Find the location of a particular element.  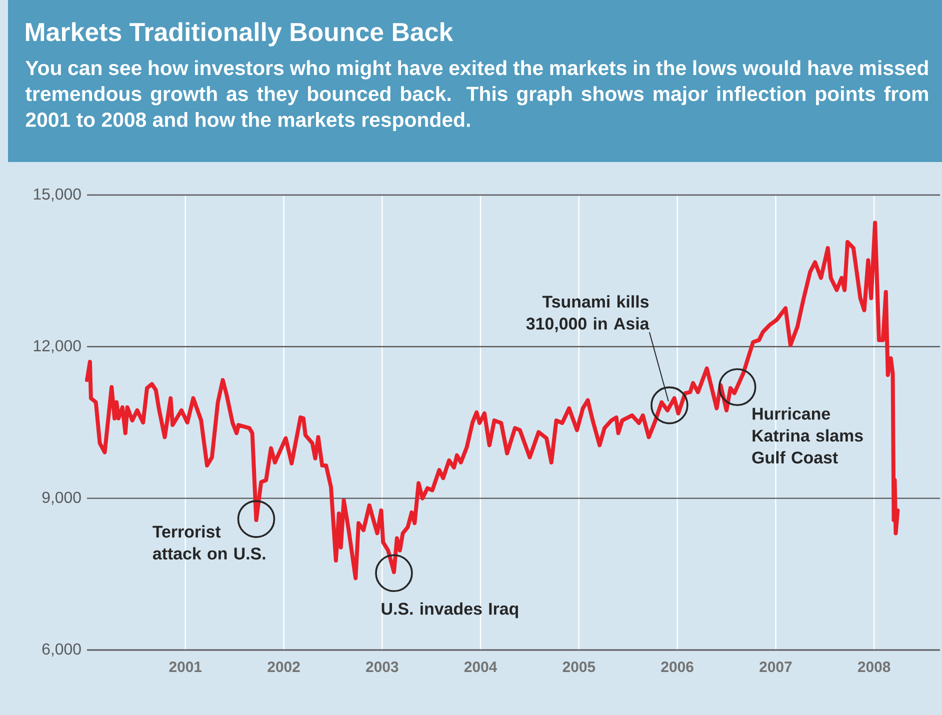

annotation: Hurricane Katrina slams Gulf Coast is located at coordinates (807, 435).